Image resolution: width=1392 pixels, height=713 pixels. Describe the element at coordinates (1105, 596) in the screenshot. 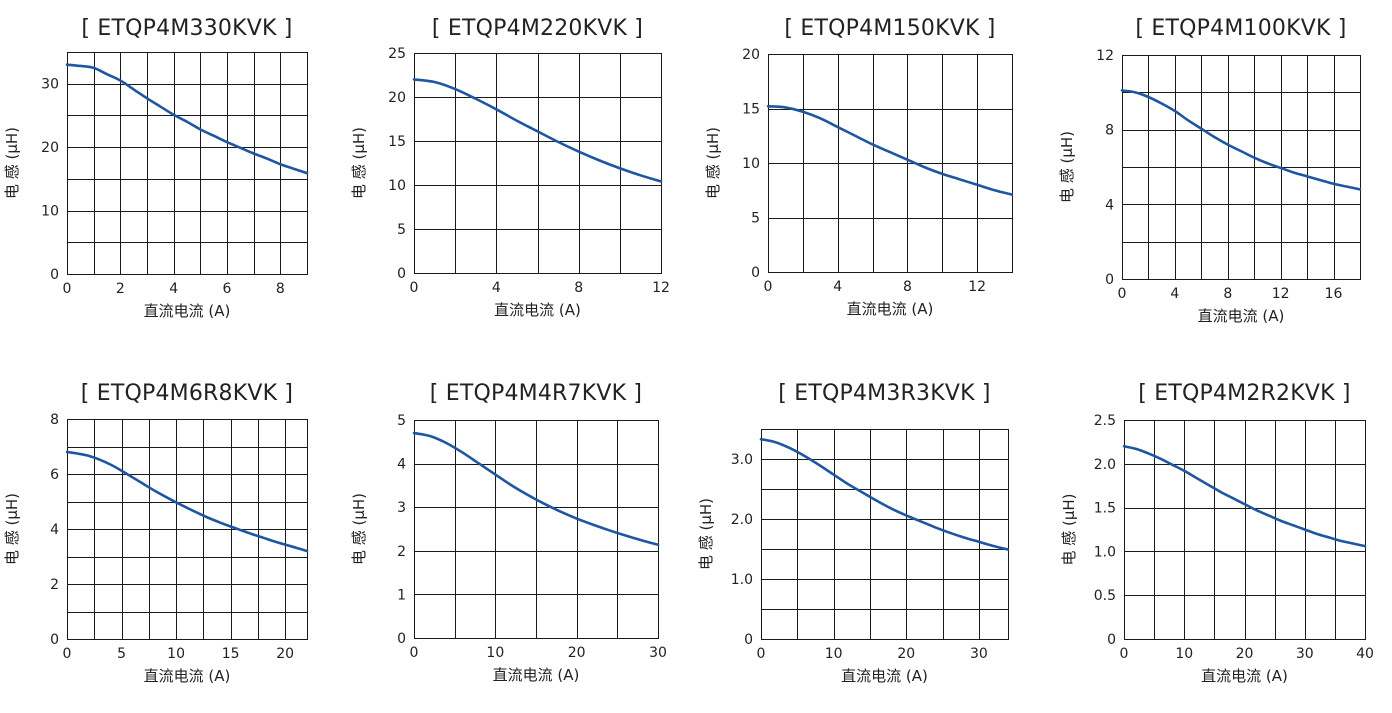

I see `y-tick-label: 0.5` at that location.